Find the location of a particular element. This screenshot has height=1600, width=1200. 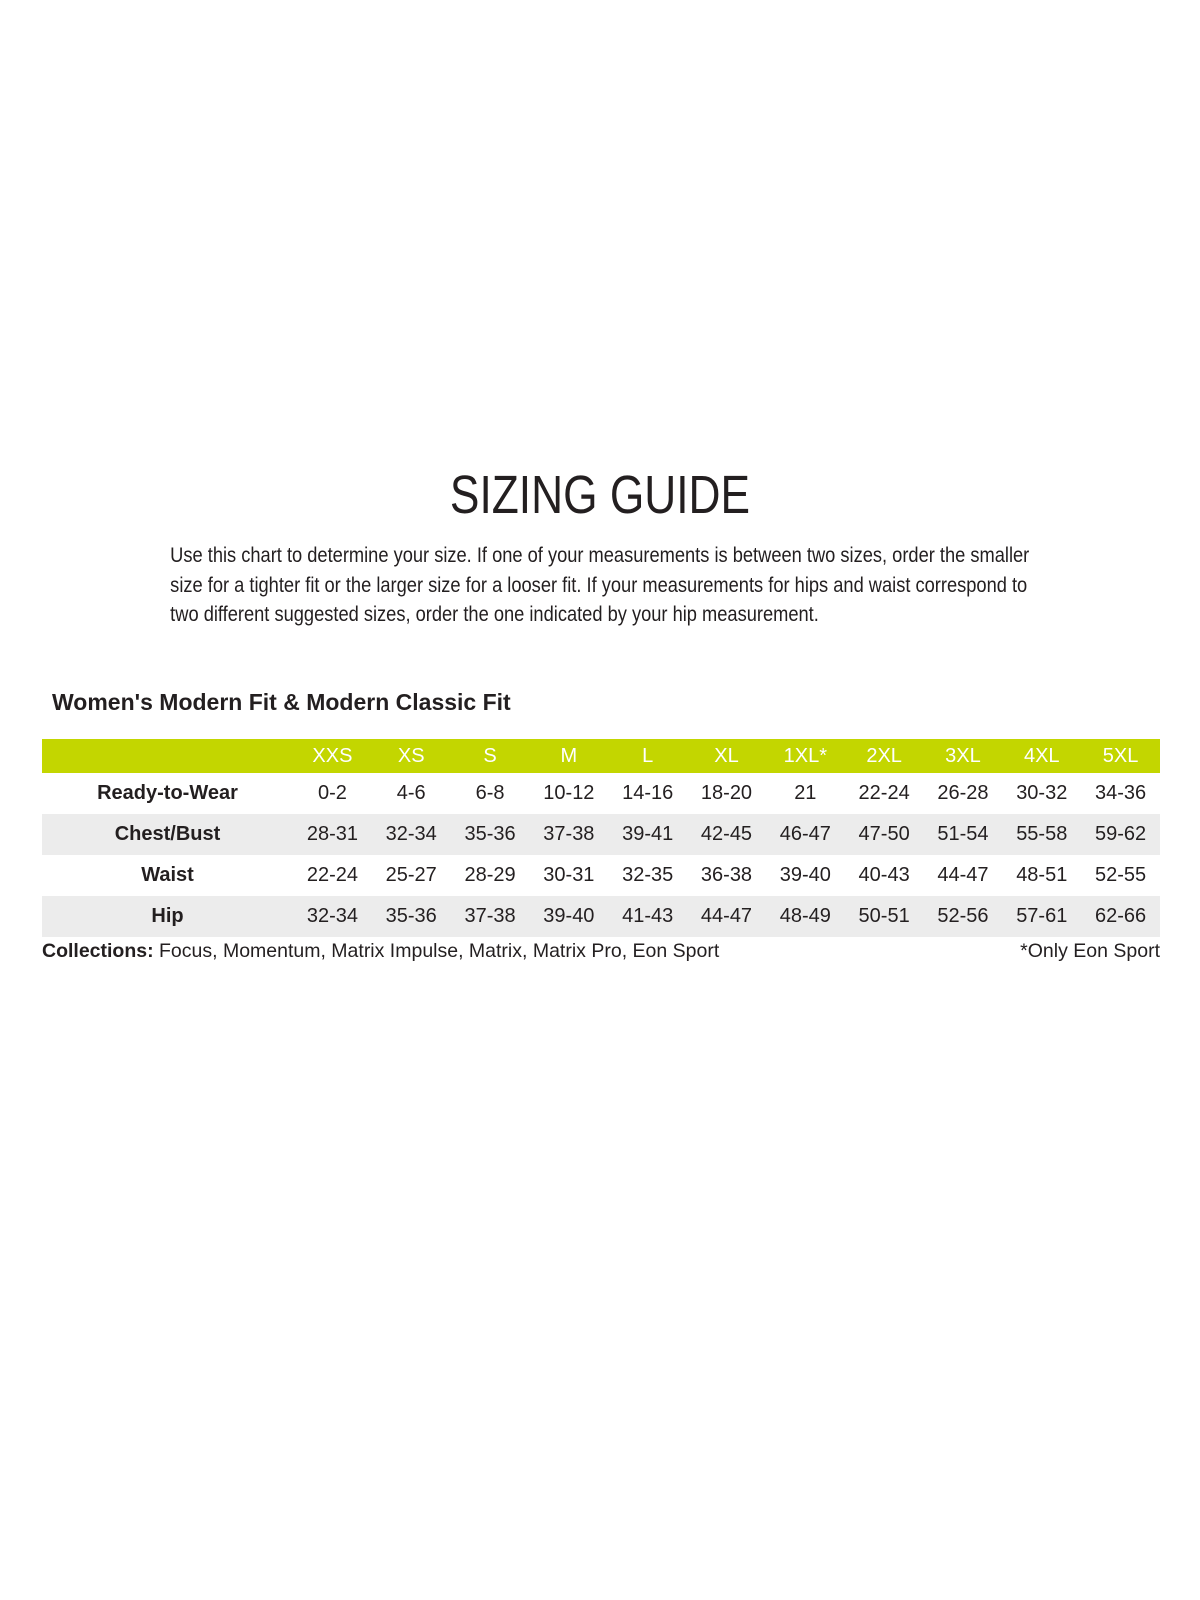

size-column-header: S is located at coordinates (490, 755).